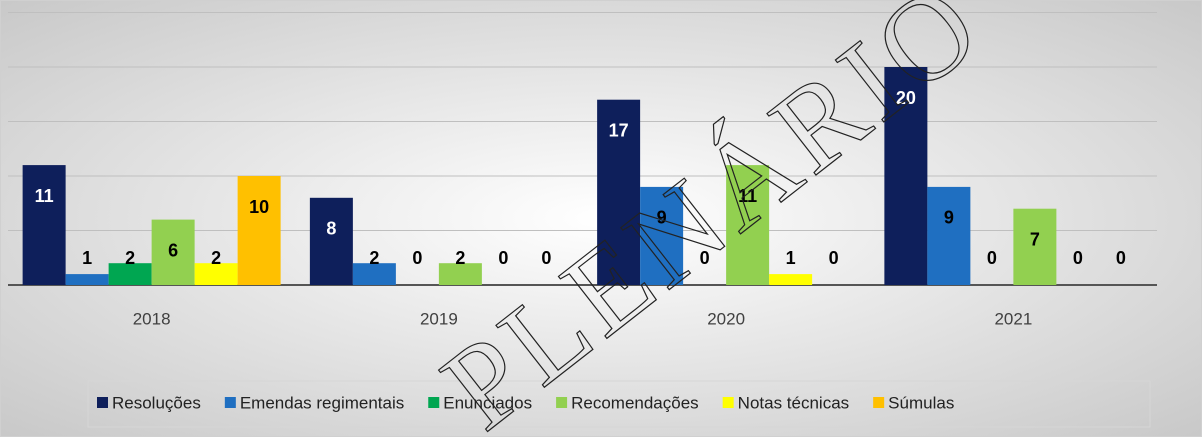 This screenshot has width=1202, height=437. I want to click on legend-box, so click(619, 404).